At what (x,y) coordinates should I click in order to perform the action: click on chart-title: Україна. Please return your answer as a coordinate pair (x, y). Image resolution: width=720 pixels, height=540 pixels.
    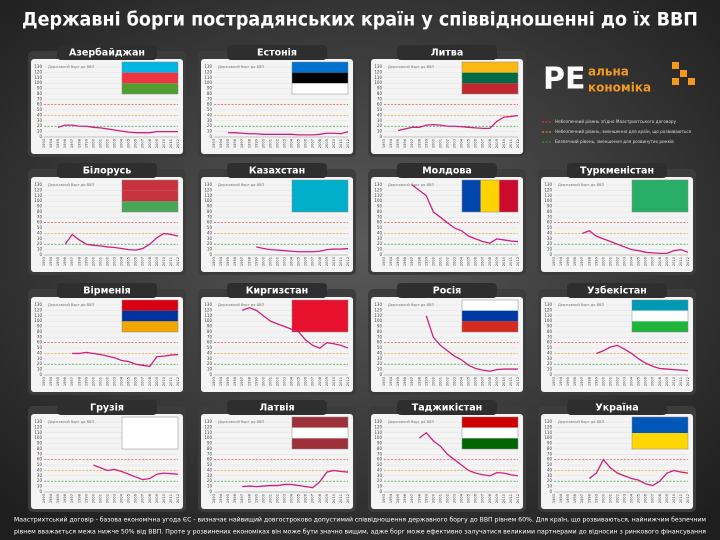
    Looking at the image, I should click on (616, 408).